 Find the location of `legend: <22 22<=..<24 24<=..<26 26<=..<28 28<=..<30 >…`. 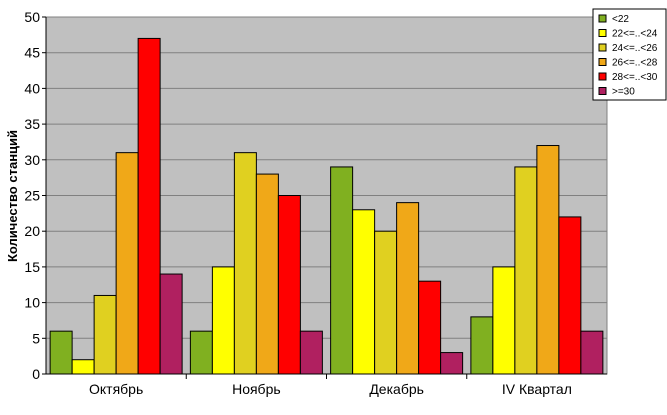

legend: <22 22<=..<24 24<=..<26 26<=..<28 28<=..<30 >… is located at coordinates (629, 54).